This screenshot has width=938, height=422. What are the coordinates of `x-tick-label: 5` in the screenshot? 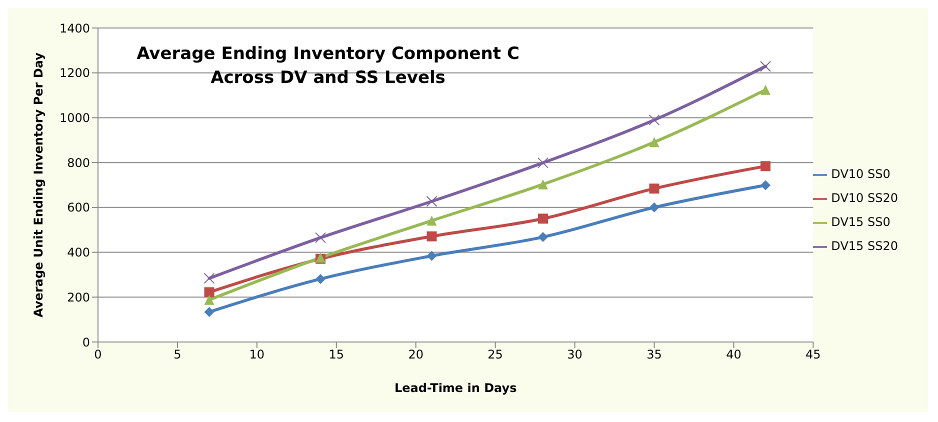 It's located at (178, 355).